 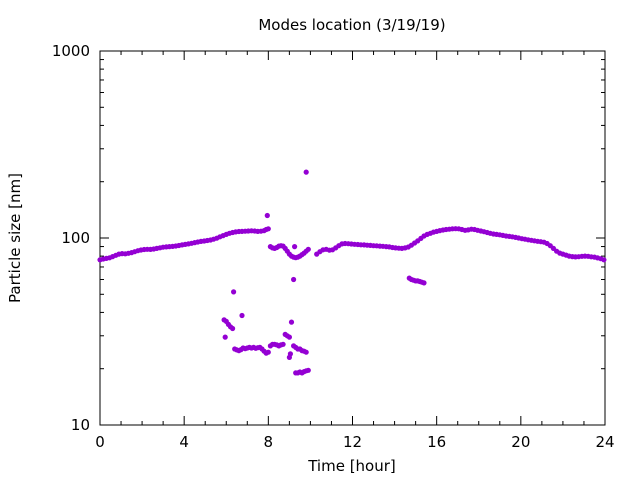 What do you see at coordinates (351, 25) in the screenshot?
I see `chart-title: Modes location (3/19/19)` at bounding box center [351, 25].